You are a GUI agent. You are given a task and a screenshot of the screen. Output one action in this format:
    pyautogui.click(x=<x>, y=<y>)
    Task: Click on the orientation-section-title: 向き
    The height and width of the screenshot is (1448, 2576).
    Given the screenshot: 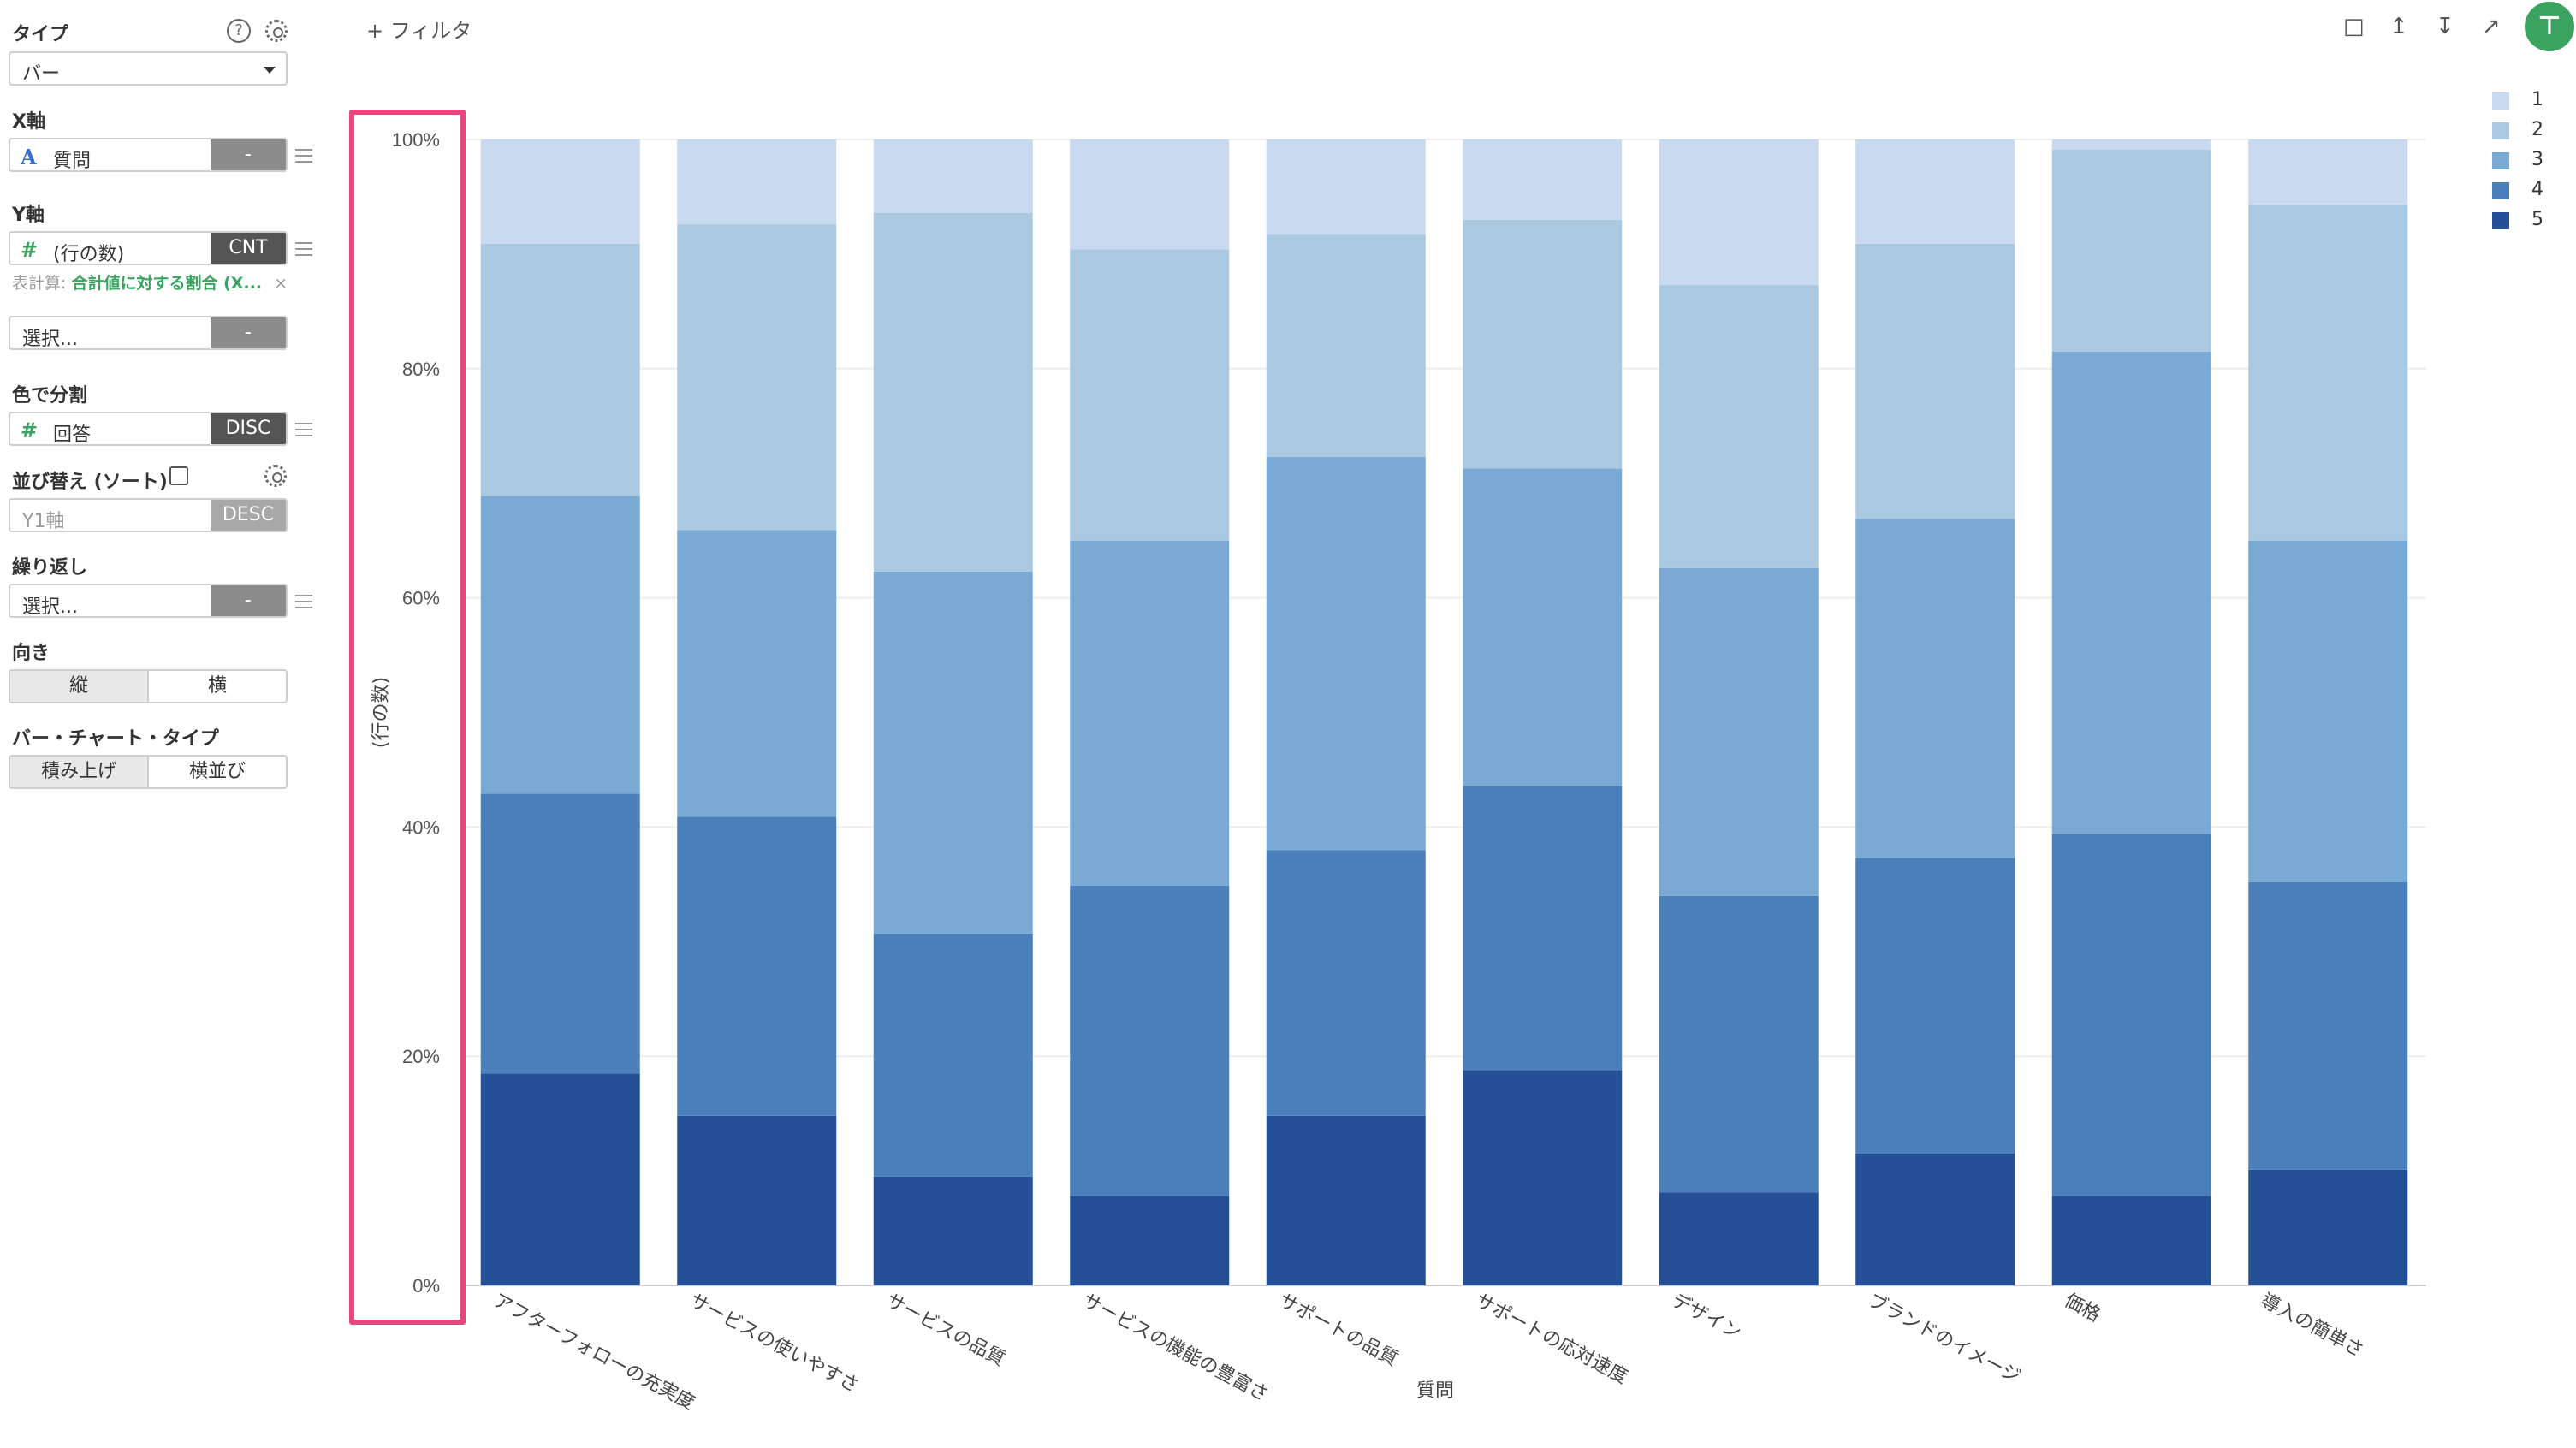 What is the action you would take?
    pyautogui.click(x=31, y=653)
    